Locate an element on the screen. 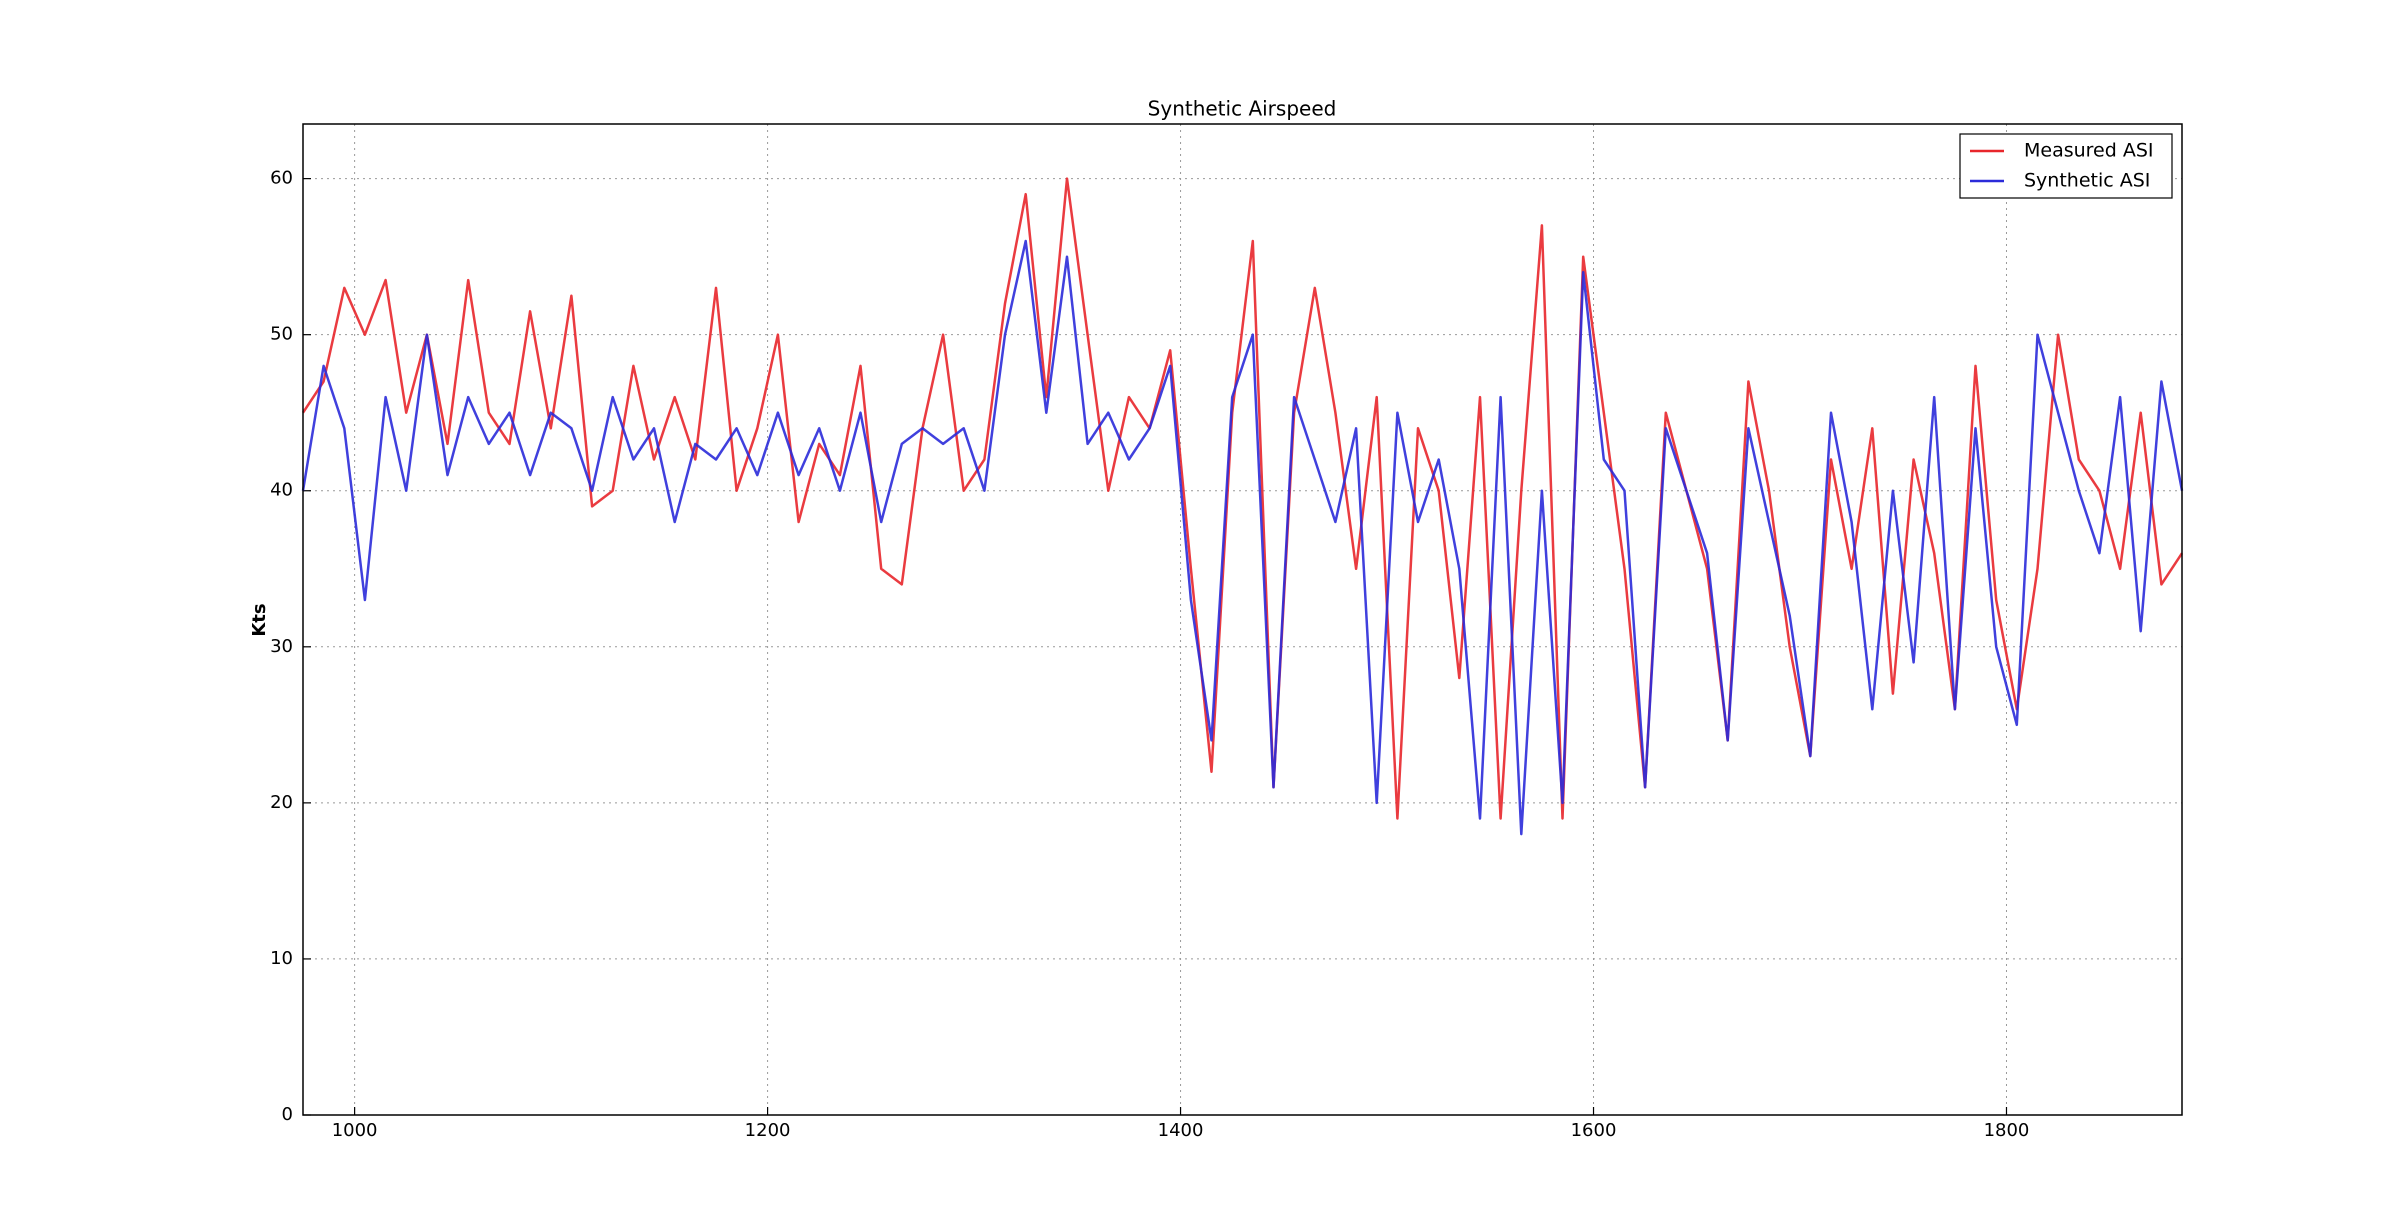 This screenshot has width=2400, height=1227. y-tick-label: 10 is located at coordinates (281, 958).